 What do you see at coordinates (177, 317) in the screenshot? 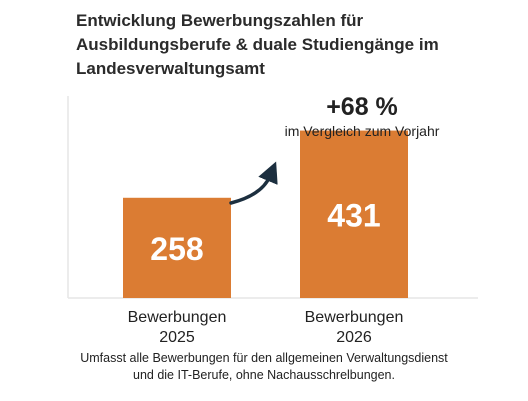
I see `category-label-1-line-1: Bewerbungen` at bounding box center [177, 317].